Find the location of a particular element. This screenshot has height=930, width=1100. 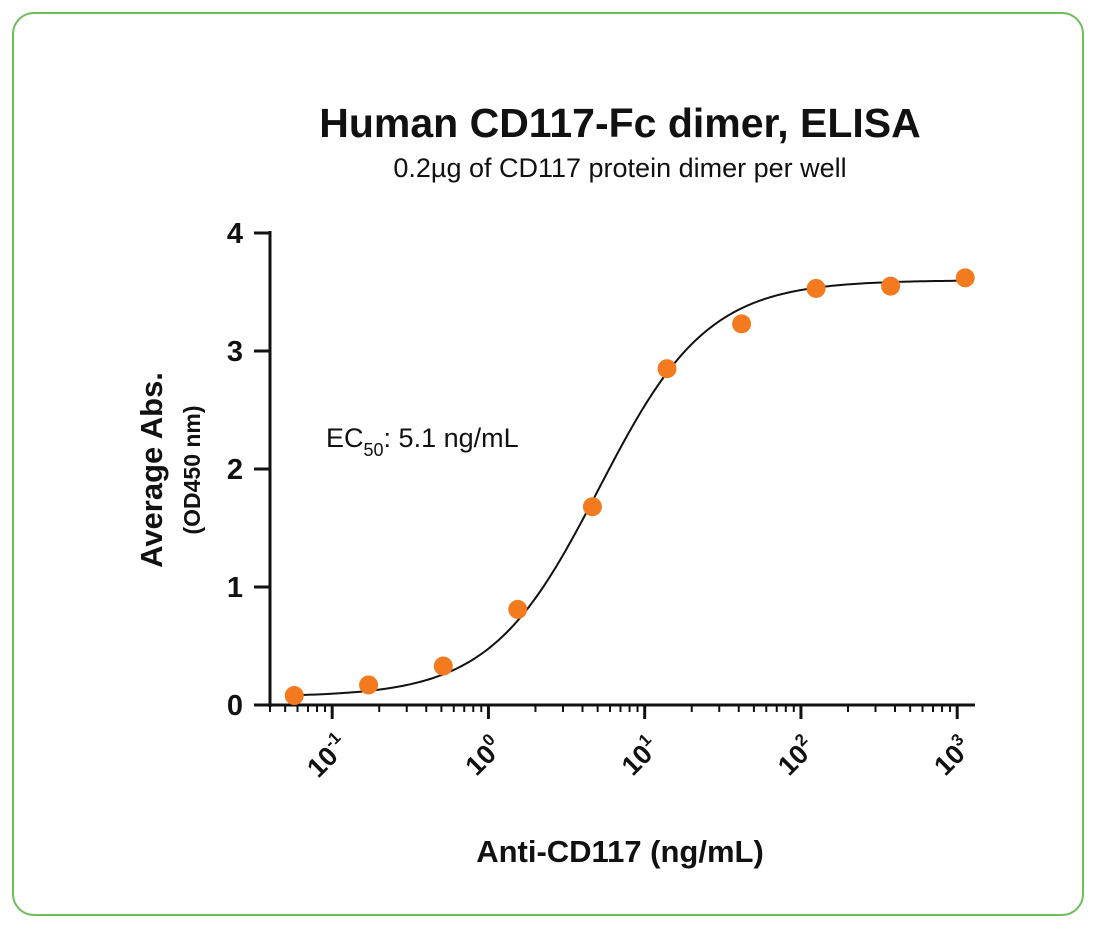

chart-subtitle: 0.2µg of CD117 protein dimer per well is located at coordinates (619, 168).